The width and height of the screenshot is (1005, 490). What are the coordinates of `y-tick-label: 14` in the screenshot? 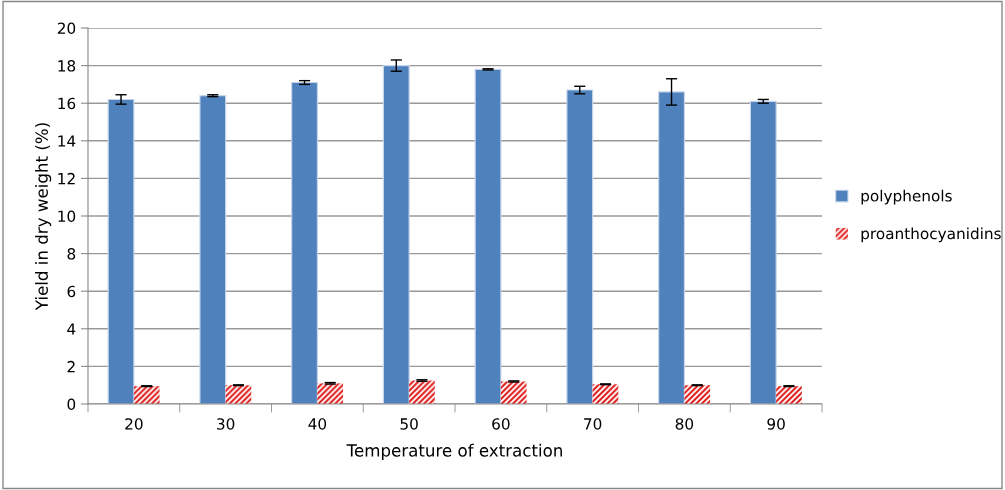 It's located at (67, 141).